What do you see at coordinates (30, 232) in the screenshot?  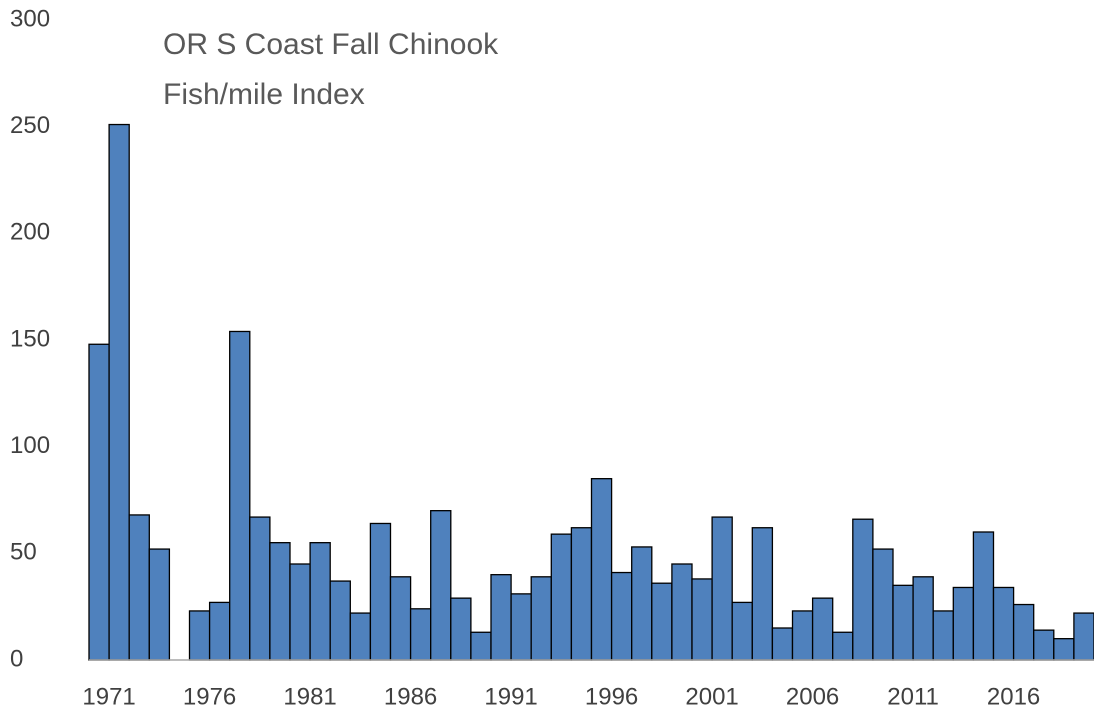 I see `y-tick-label: 200` at bounding box center [30, 232].